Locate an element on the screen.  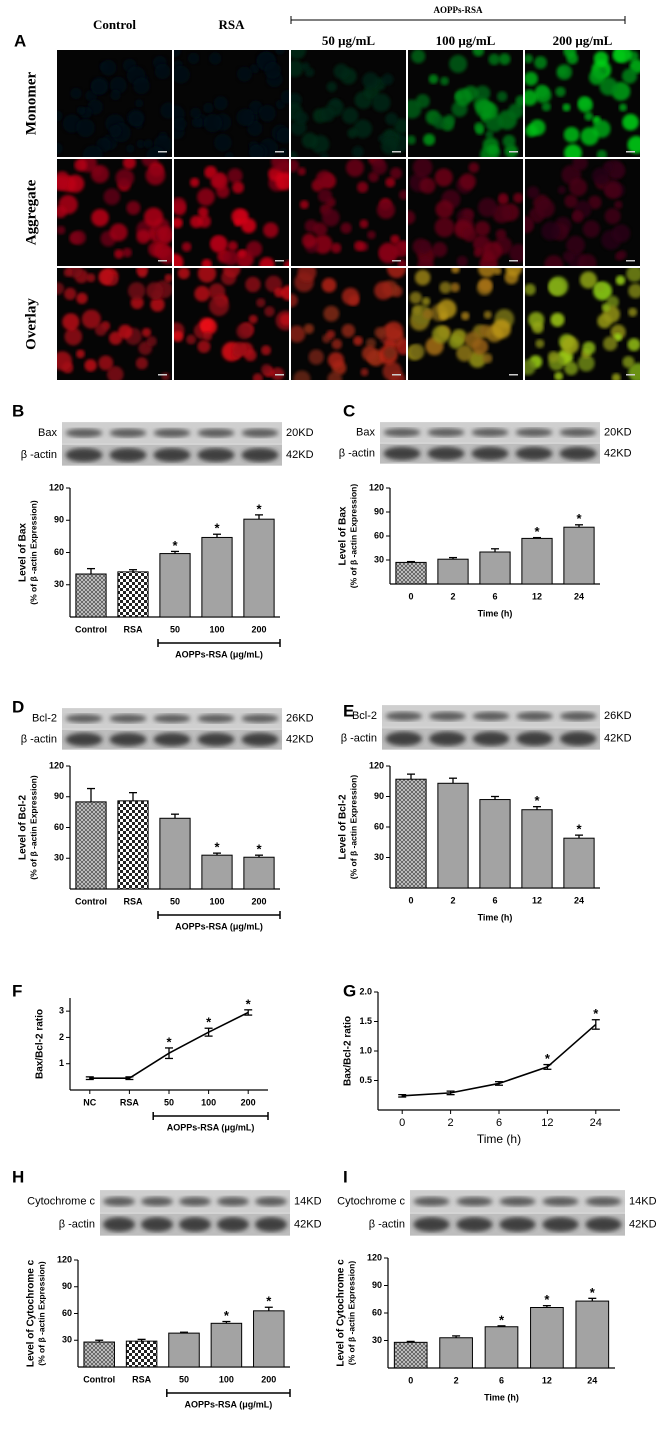
x-tick-label: 0 is located at coordinates (410, 1380).